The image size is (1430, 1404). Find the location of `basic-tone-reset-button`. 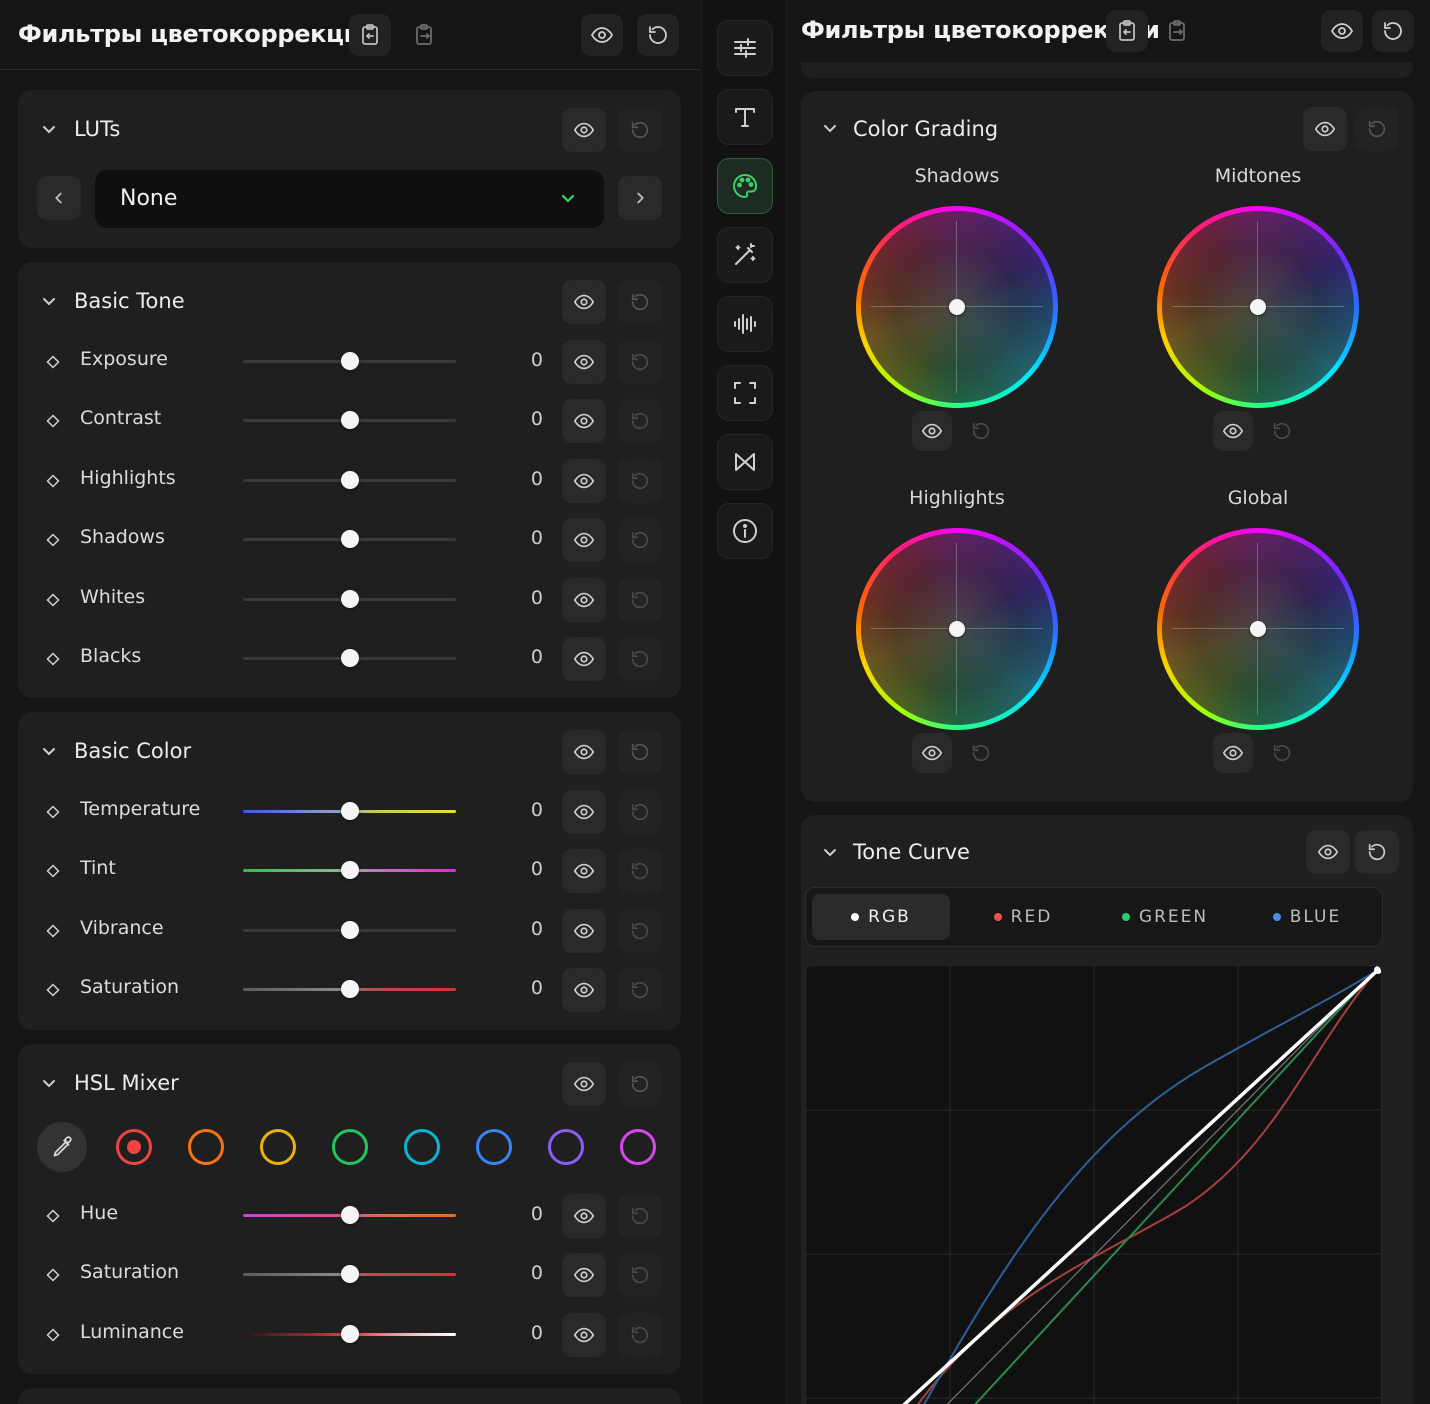

basic-tone-reset-button is located at coordinates (640, 302).